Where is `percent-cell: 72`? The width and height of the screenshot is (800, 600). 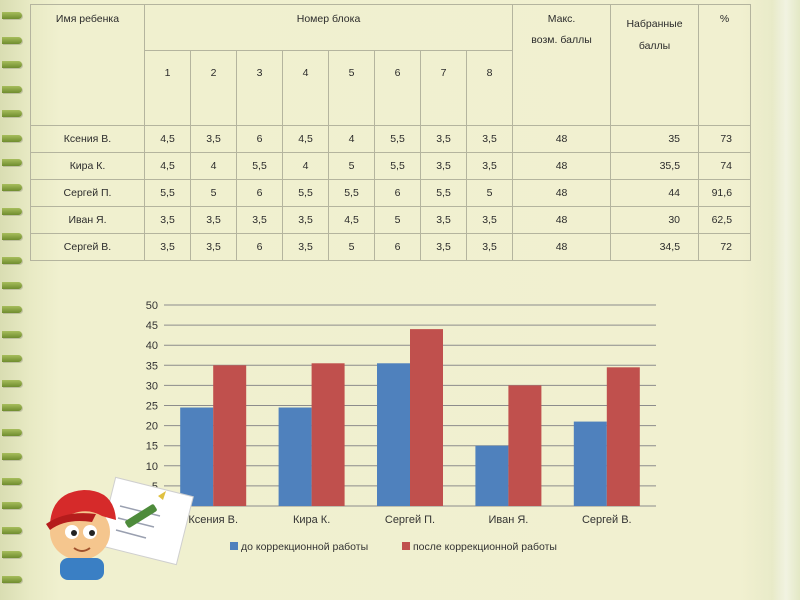 percent-cell: 72 is located at coordinates (725, 247).